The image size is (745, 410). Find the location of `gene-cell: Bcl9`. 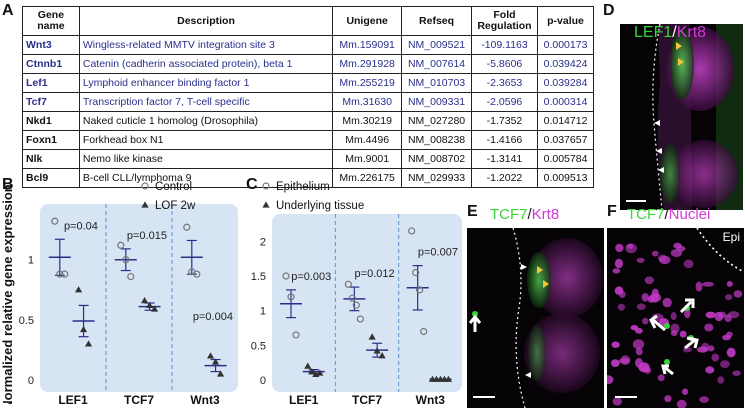

gene-cell: Bcl9 is located at coordinates (51, 178).